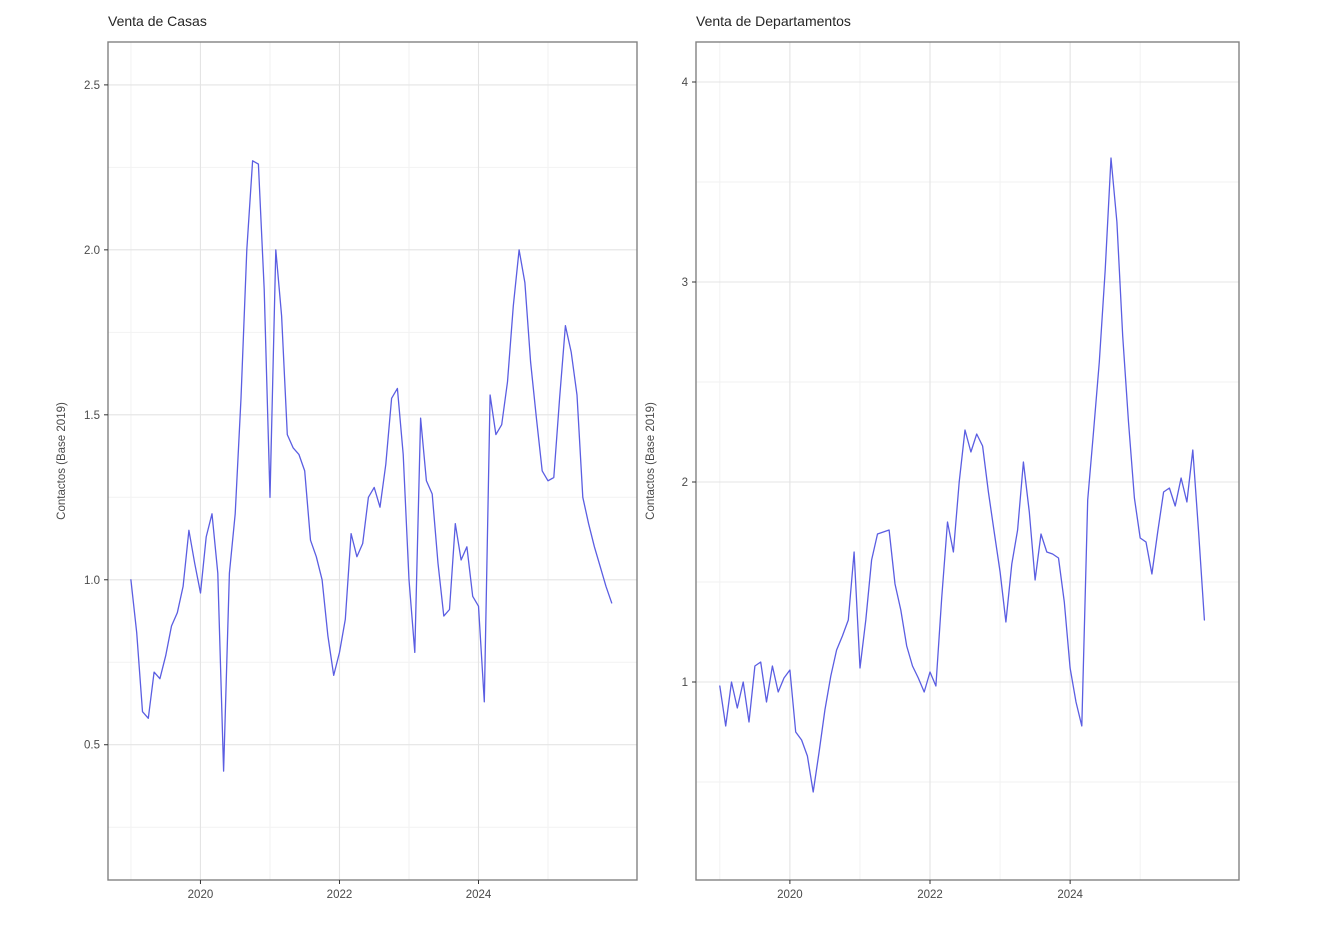 The width and height of the screenshot is (1322, 934). I want to click on y-tick-label: 1.0, so click(92, 581).